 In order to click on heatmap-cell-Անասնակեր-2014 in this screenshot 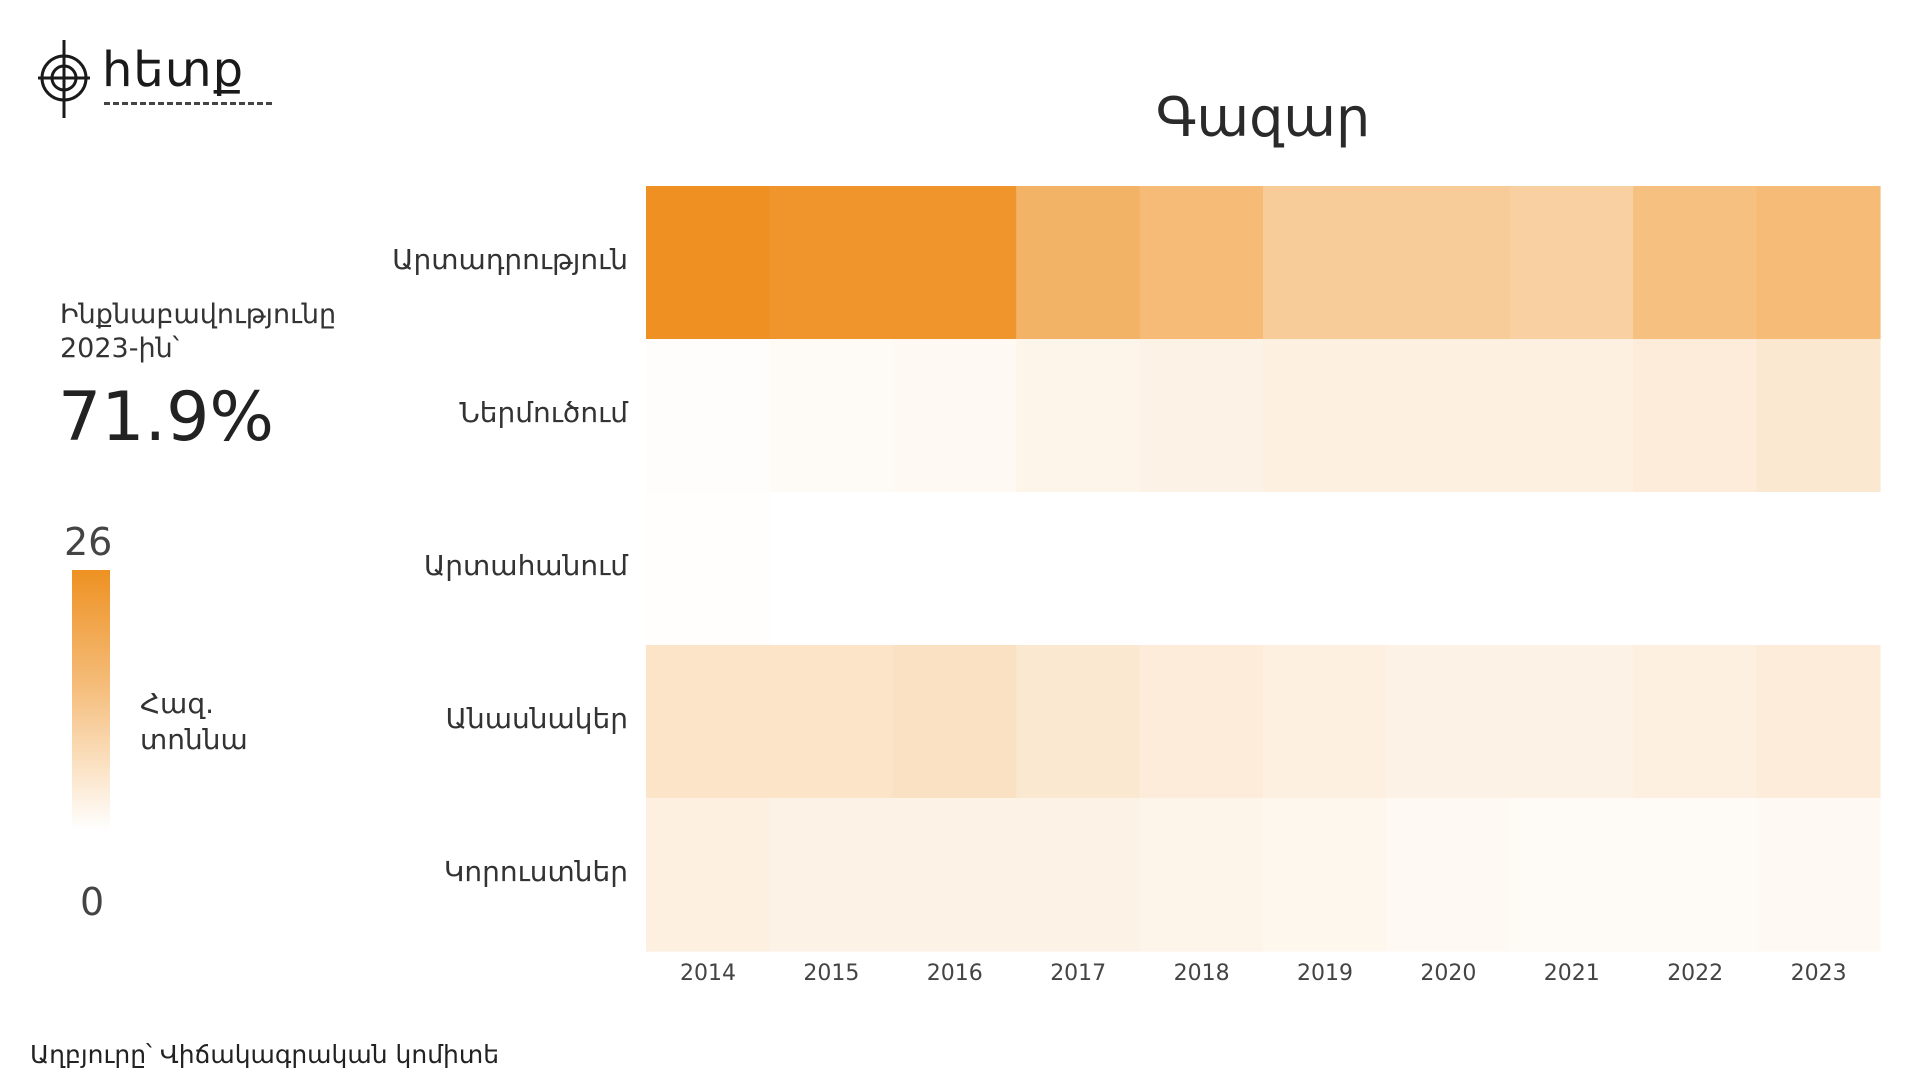, I will do `click(708, 722)`.